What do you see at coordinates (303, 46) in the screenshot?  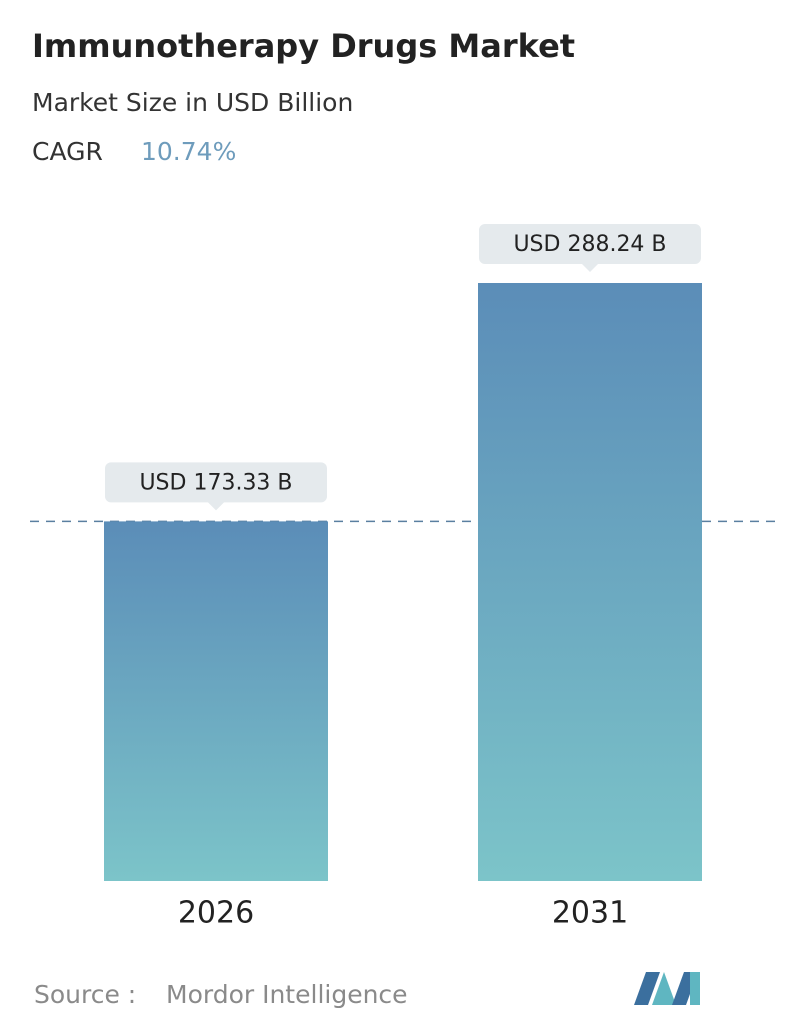 I see `chart-title: Immunotherapy Drugs Market` at bounding box center [303, 46].